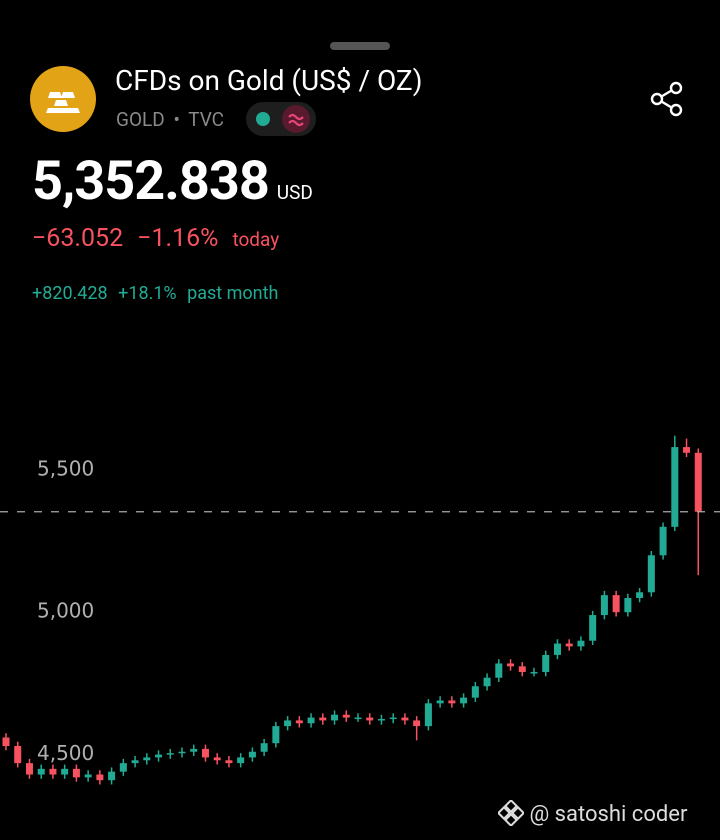  I want to click on y-tick-label: 5,000, so click(65, 611).